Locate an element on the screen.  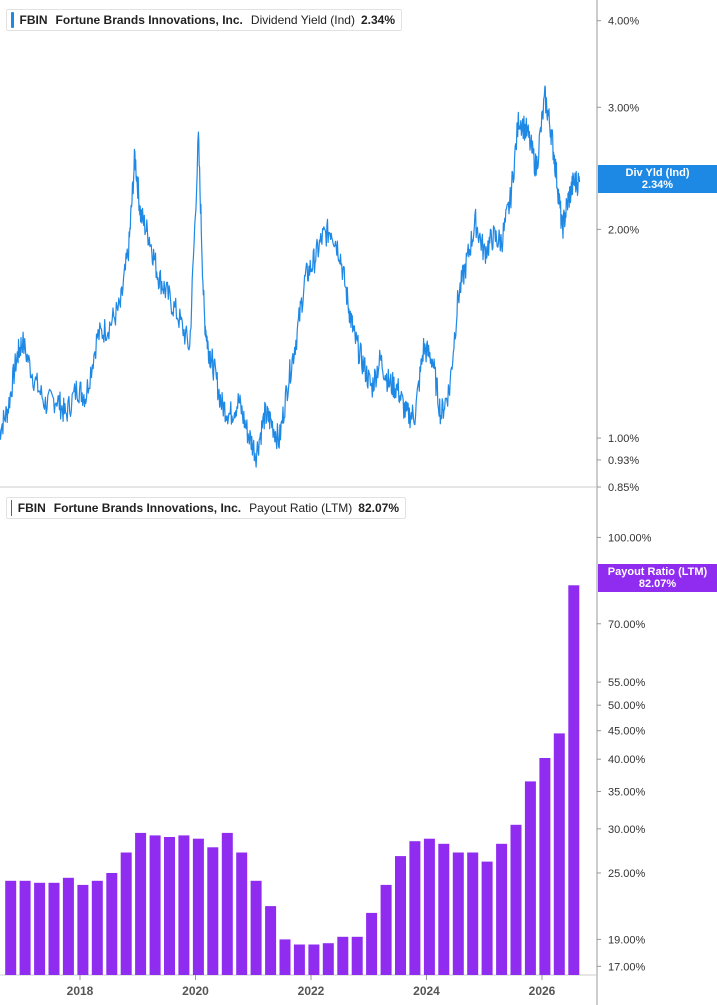
x-tick-label: 2022 is located at coordinates (311, 991).